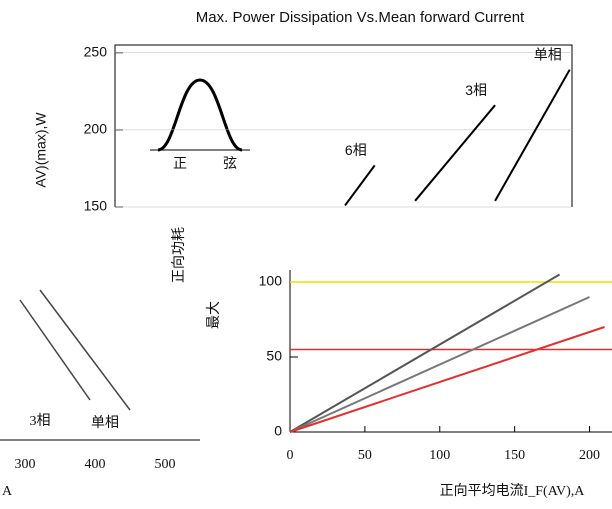 The height and width of the screenshot is (509, 612). Describe the element at coordinates (165, 464) in the screenshot. I see `x-tick-label: 500` at that location.